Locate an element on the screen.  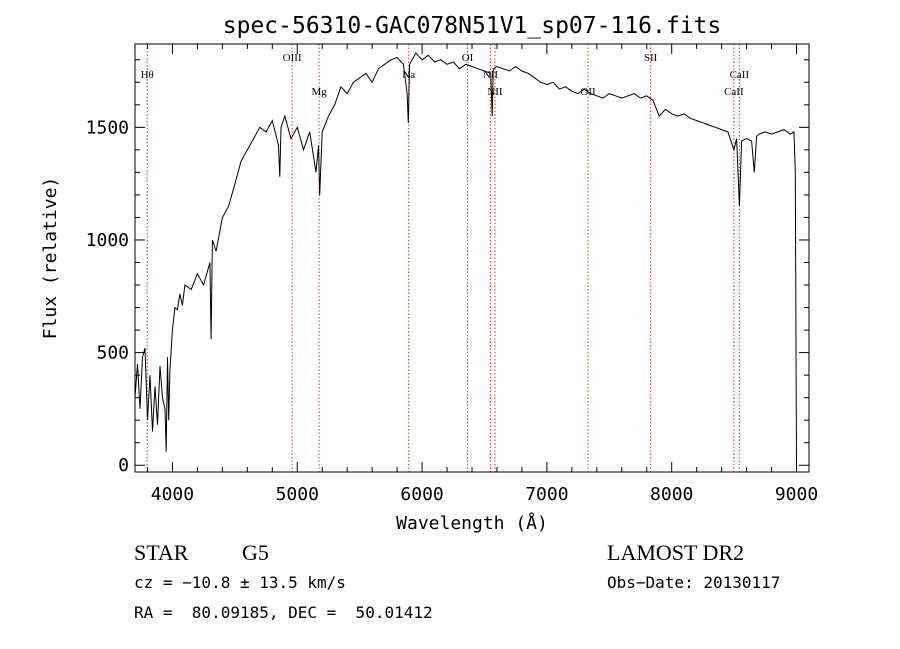
x-tick-label: 5000 is located at coordinates (297, 494).